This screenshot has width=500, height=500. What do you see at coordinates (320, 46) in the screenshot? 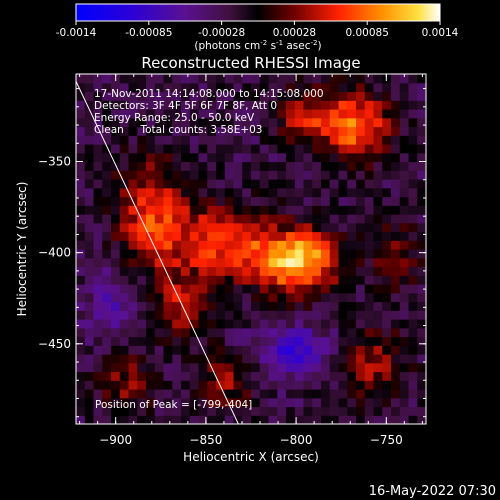
I see `colorbar-units-end: )` at bounding box center [320, 46].